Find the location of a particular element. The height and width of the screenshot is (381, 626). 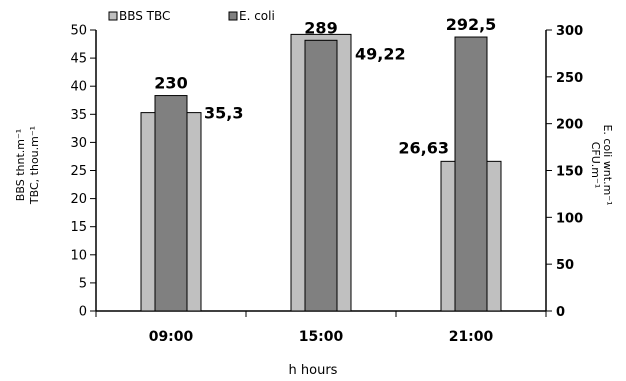

legend-swatch-e-coli is located at coordinates (233, 16).